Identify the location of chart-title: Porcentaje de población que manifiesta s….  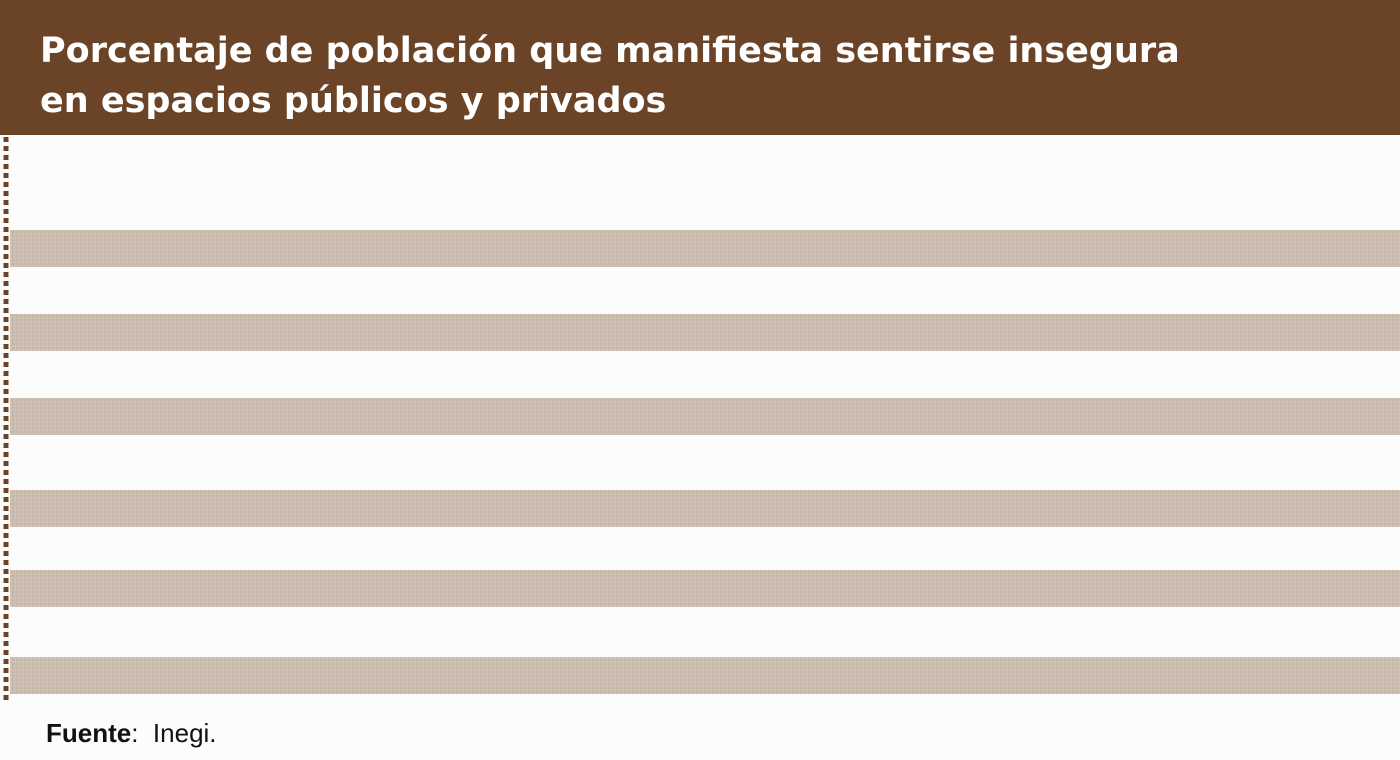
(610, 76).